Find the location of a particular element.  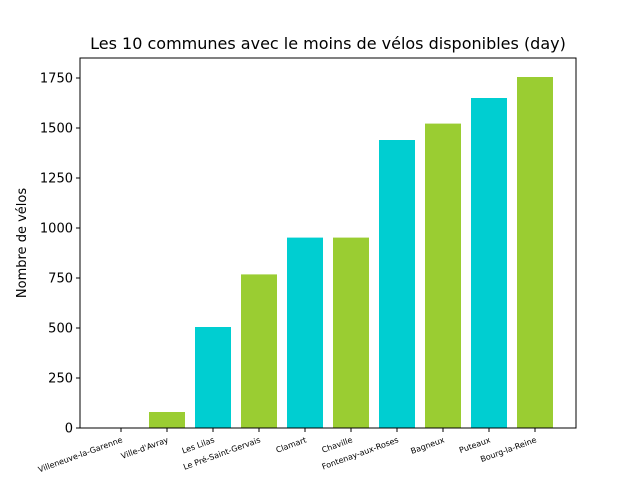

x-tick-label: Clamart is located at coordinates (291, 444).